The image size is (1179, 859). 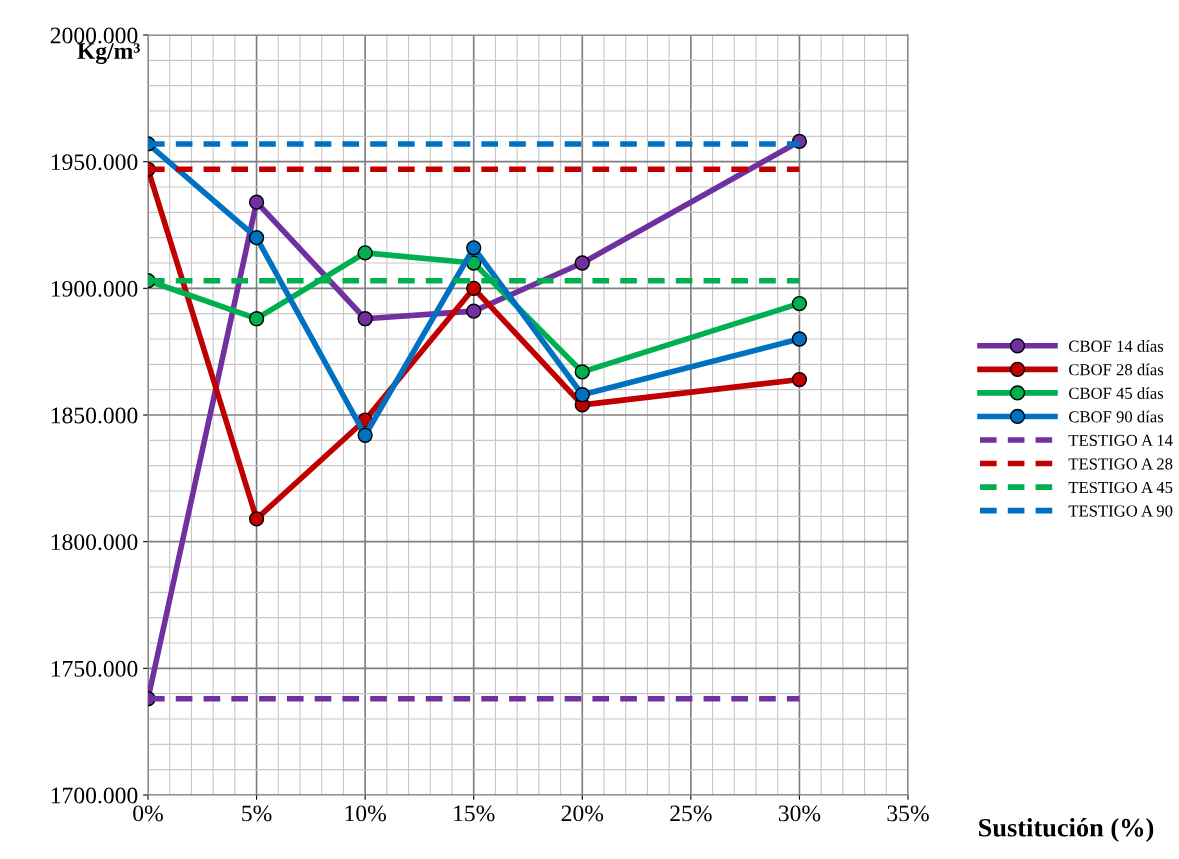 I want to click on y-tick-label: 1850.000, so click(x=94, y=415).